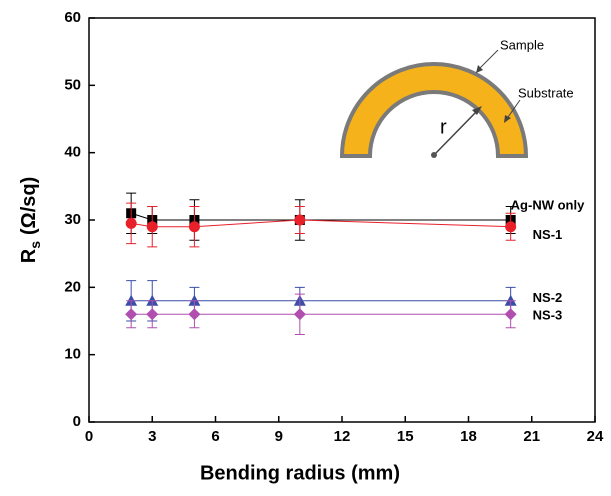 This screenshot has height=496, width=611. Describe the element at coordinates (456, 132) in the screenshot. I see `radius-arrow` at that location.